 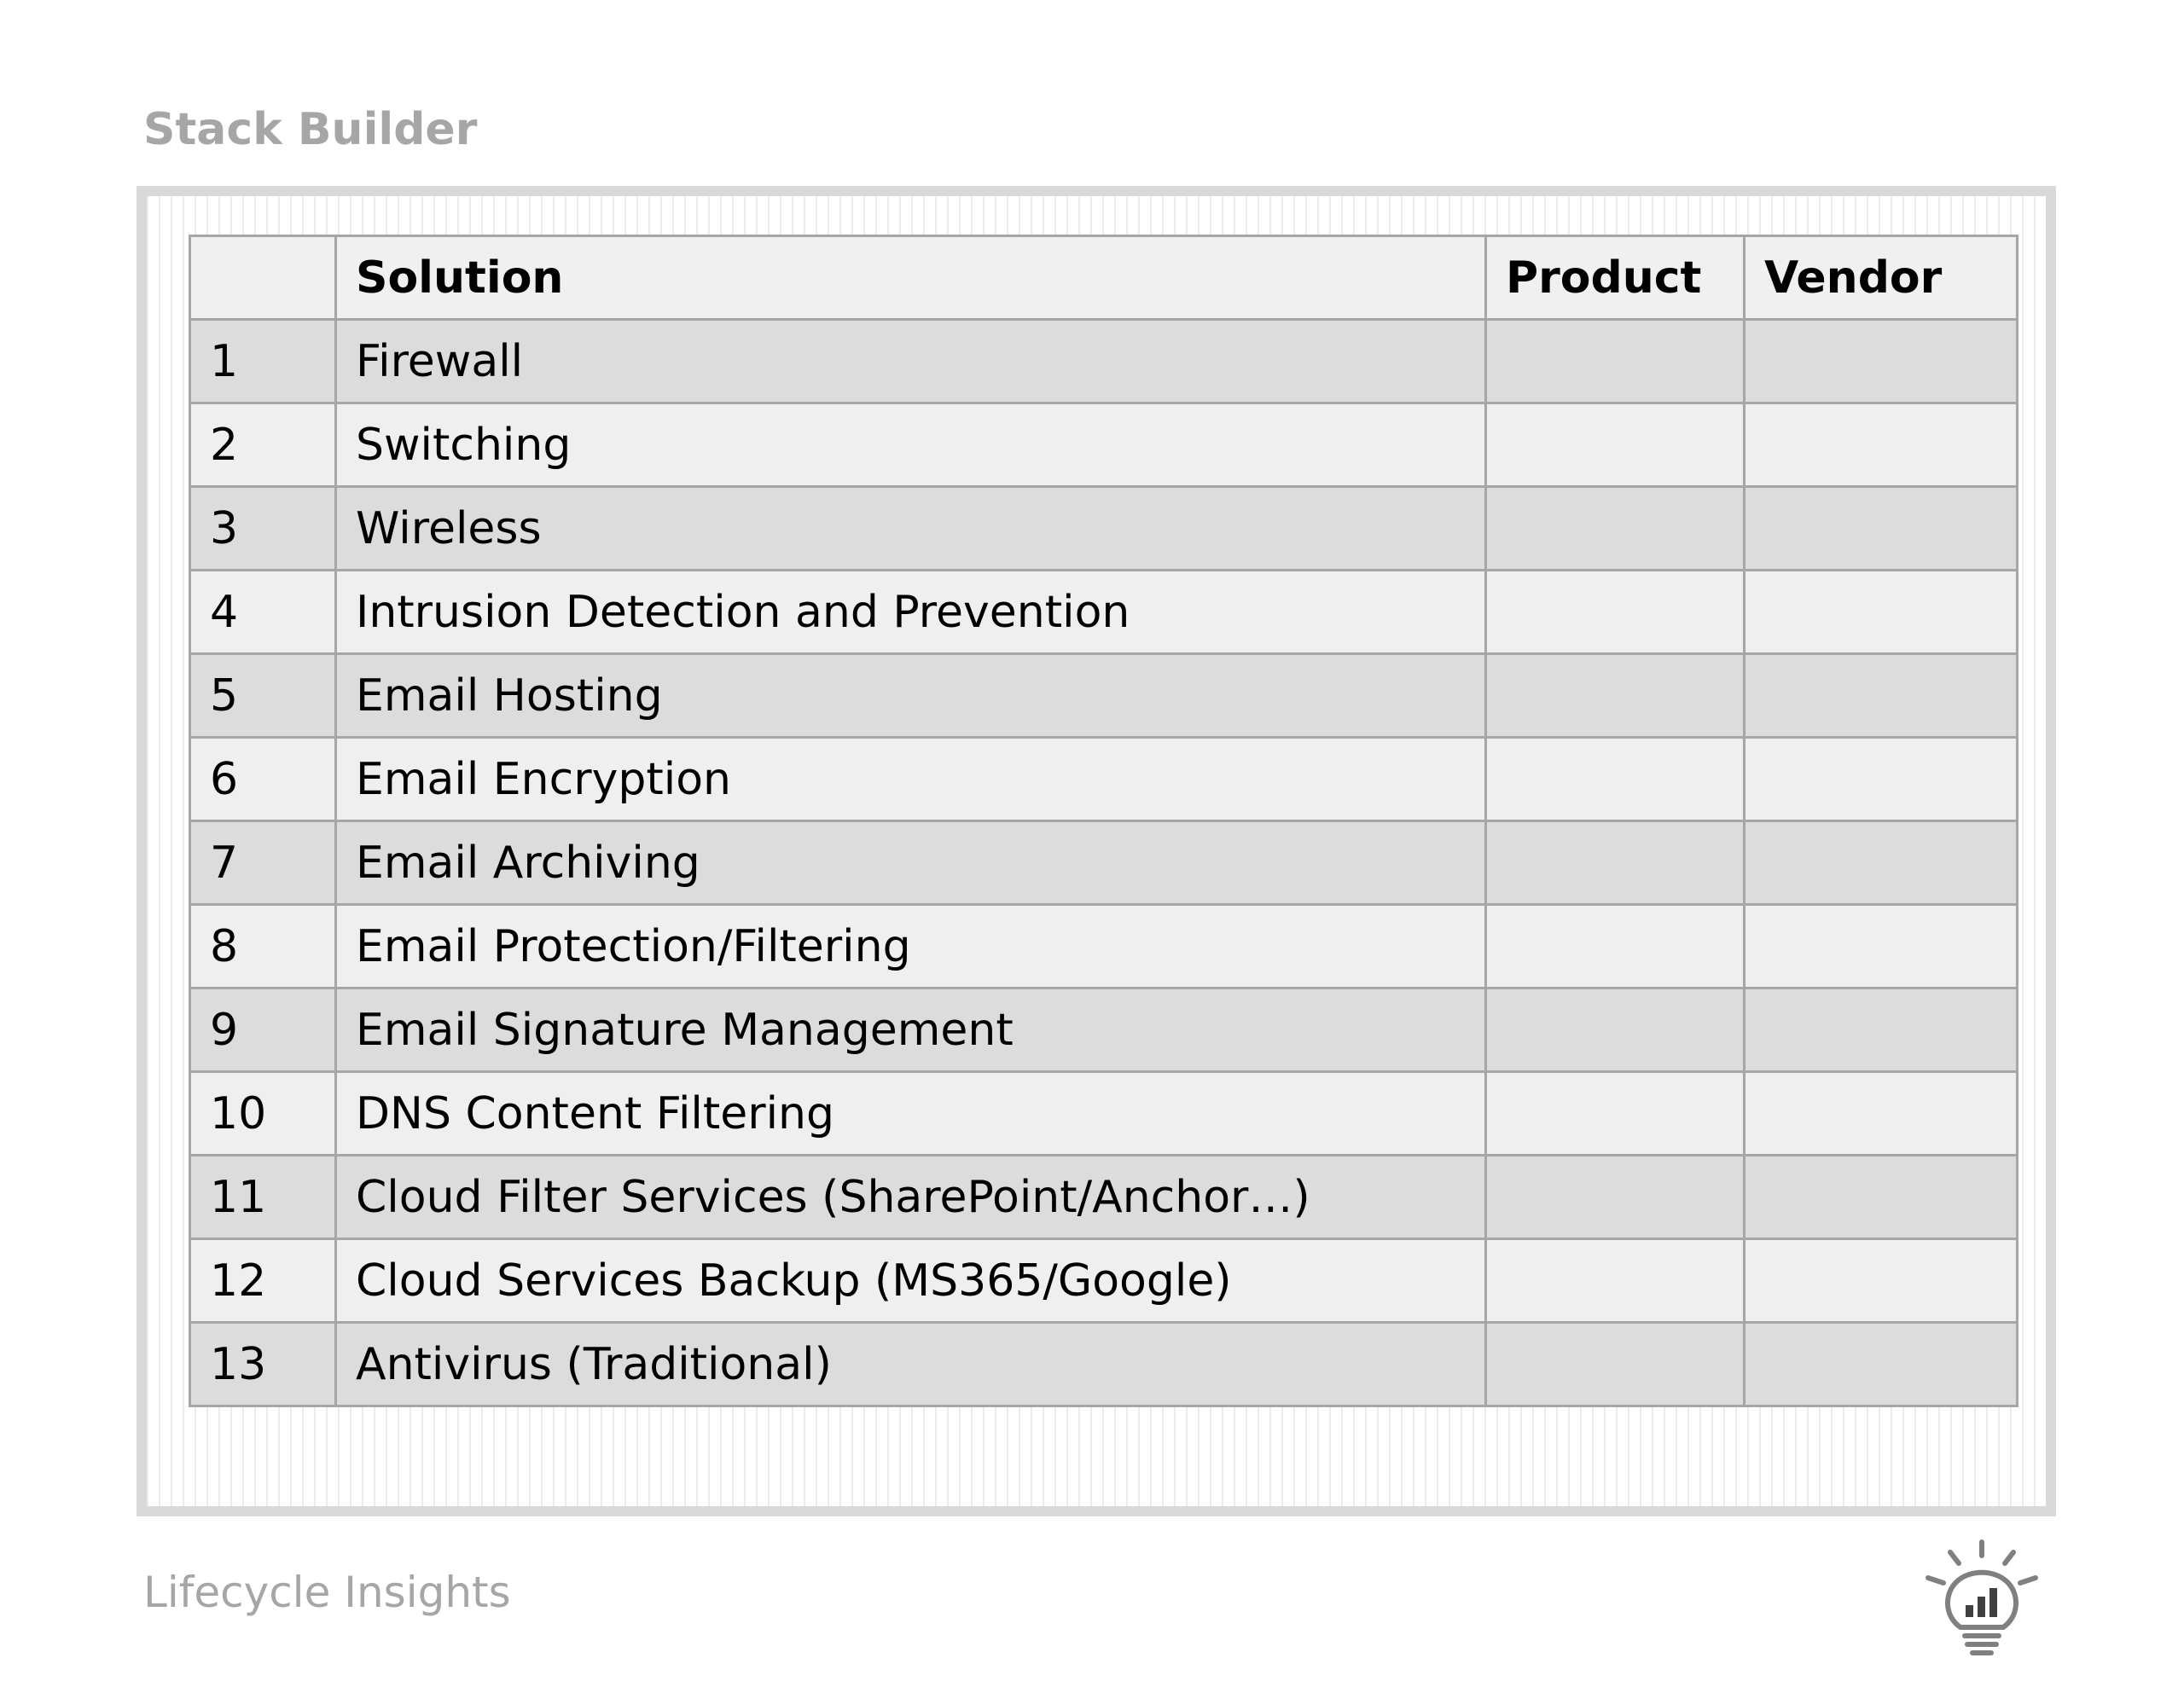 I want to click on solution-cell: Email Encryption, so click(x=910, y=779).